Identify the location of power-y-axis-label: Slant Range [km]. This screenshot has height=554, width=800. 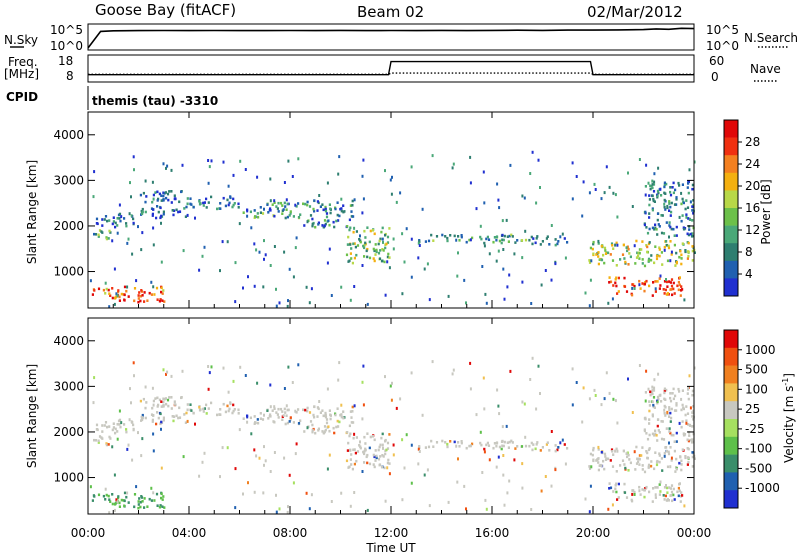
(32, 212).